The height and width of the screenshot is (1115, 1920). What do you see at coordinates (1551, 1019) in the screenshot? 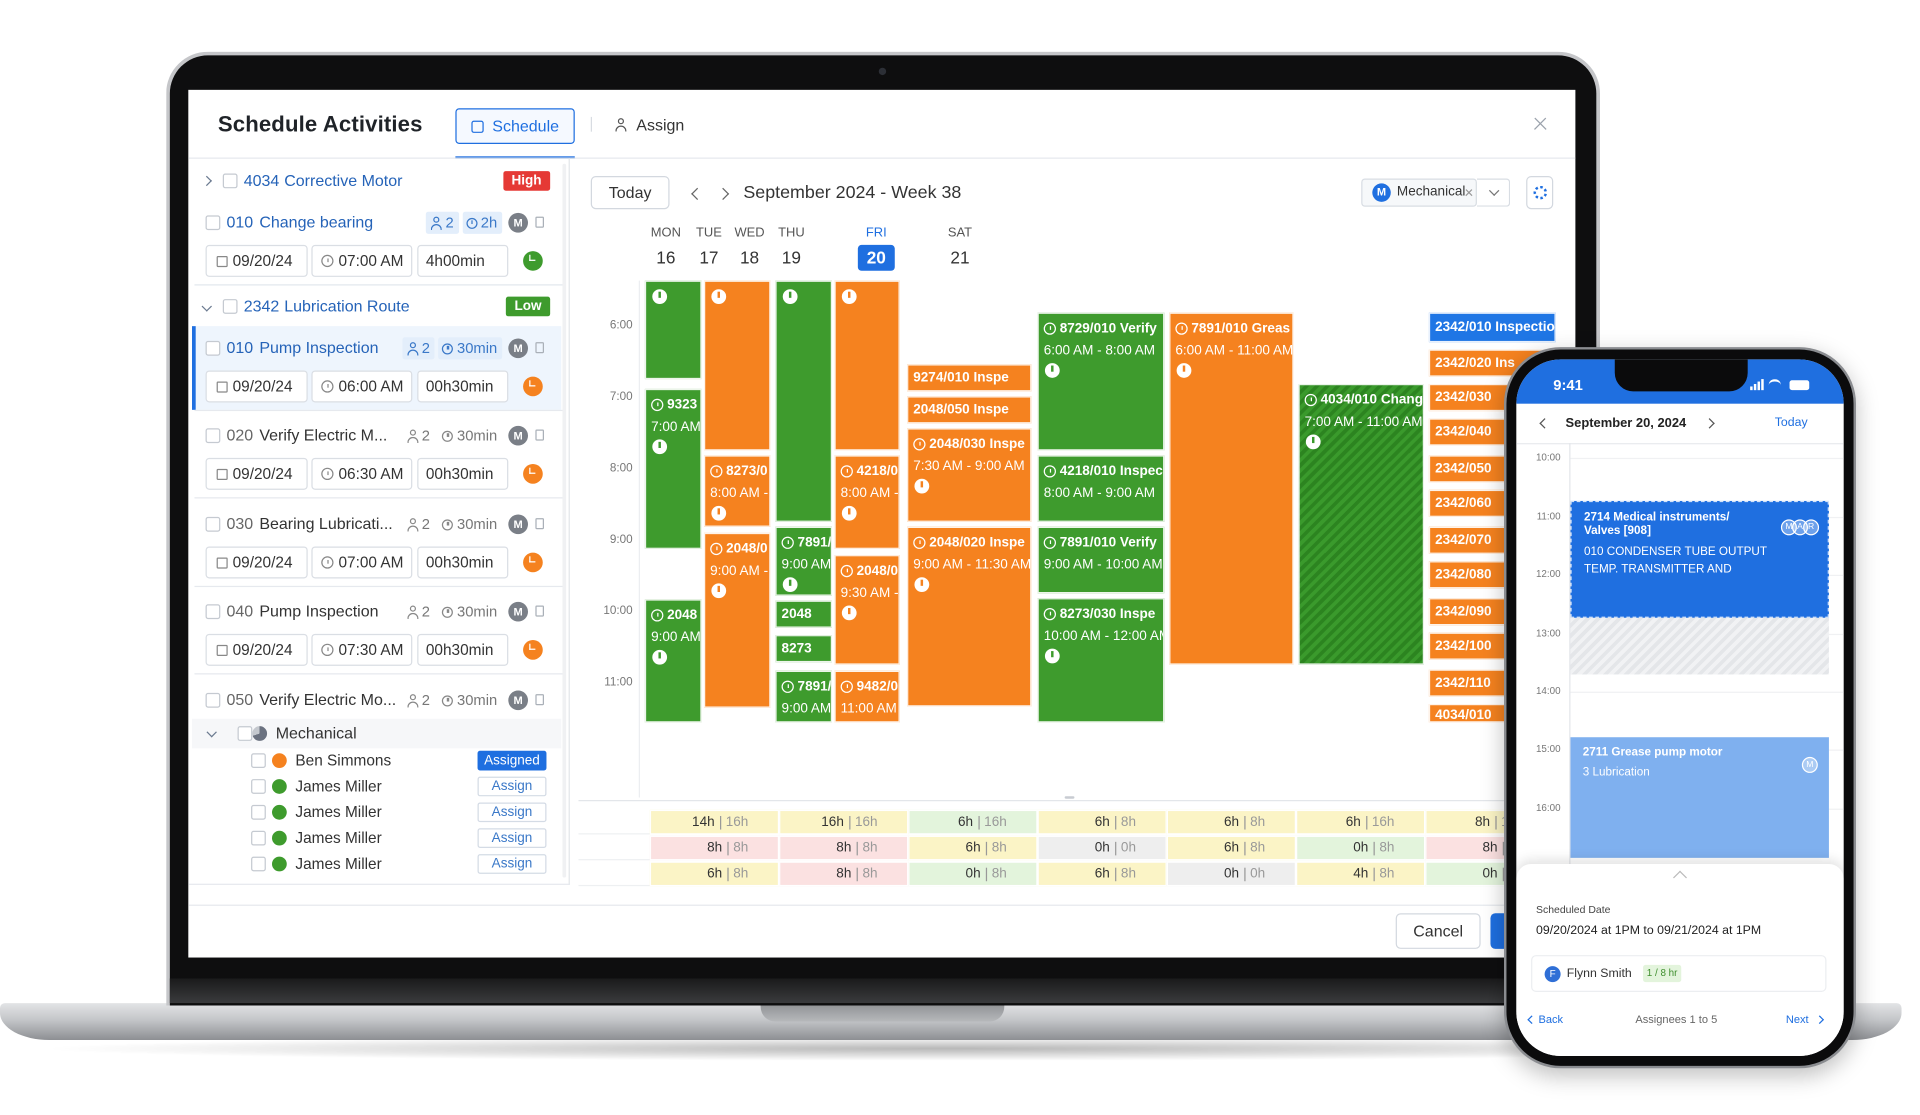
I see `back-link: Back` at bounding box center [1551, 1019].